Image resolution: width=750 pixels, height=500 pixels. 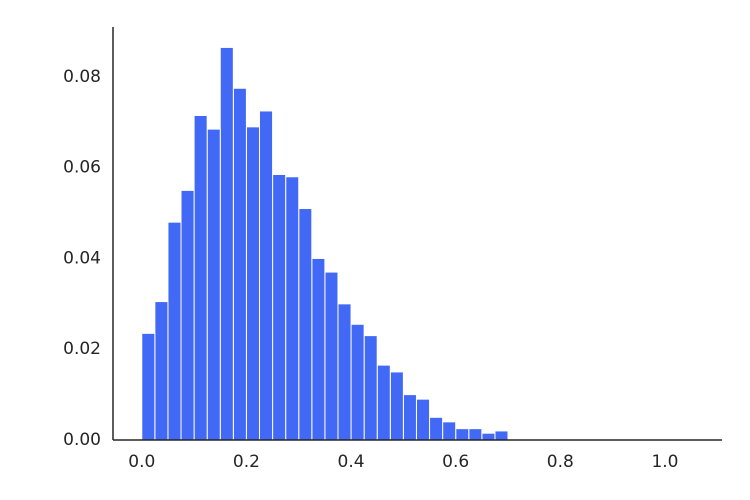 What do you see at coordinates (82, 258) in the screenshot?
I see `y-tick-label: 0.04` at bounding box center [82, 258].